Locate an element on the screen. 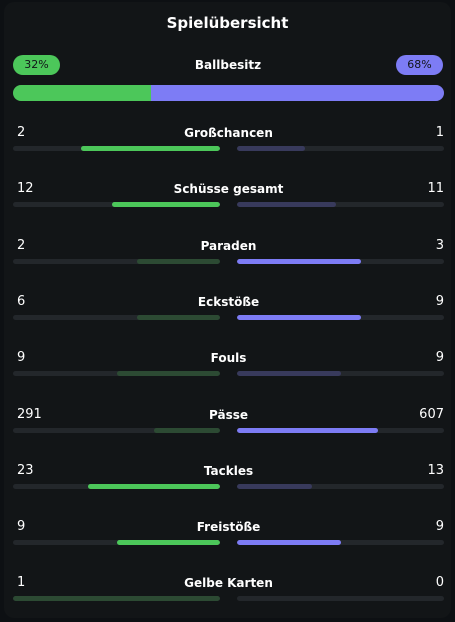 This screenshot has width=455, height=622. card-title: Spielübersicht is located at coordinates (227, 23).